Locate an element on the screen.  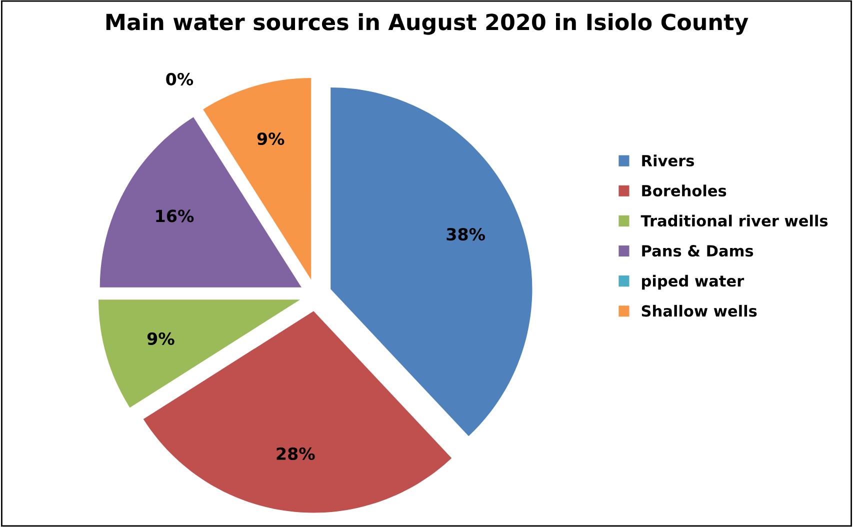
legend-label: Pans & Dams is located at coordinates (698, 251).